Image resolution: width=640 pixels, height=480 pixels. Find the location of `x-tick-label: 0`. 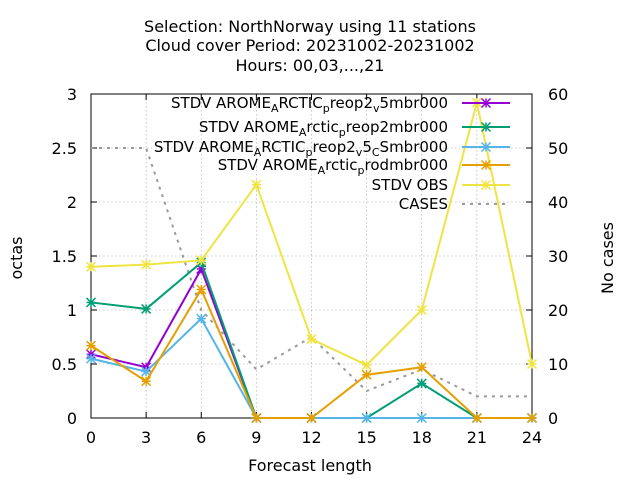

x-tick-label: 0 is located at coordinates (91, 437).